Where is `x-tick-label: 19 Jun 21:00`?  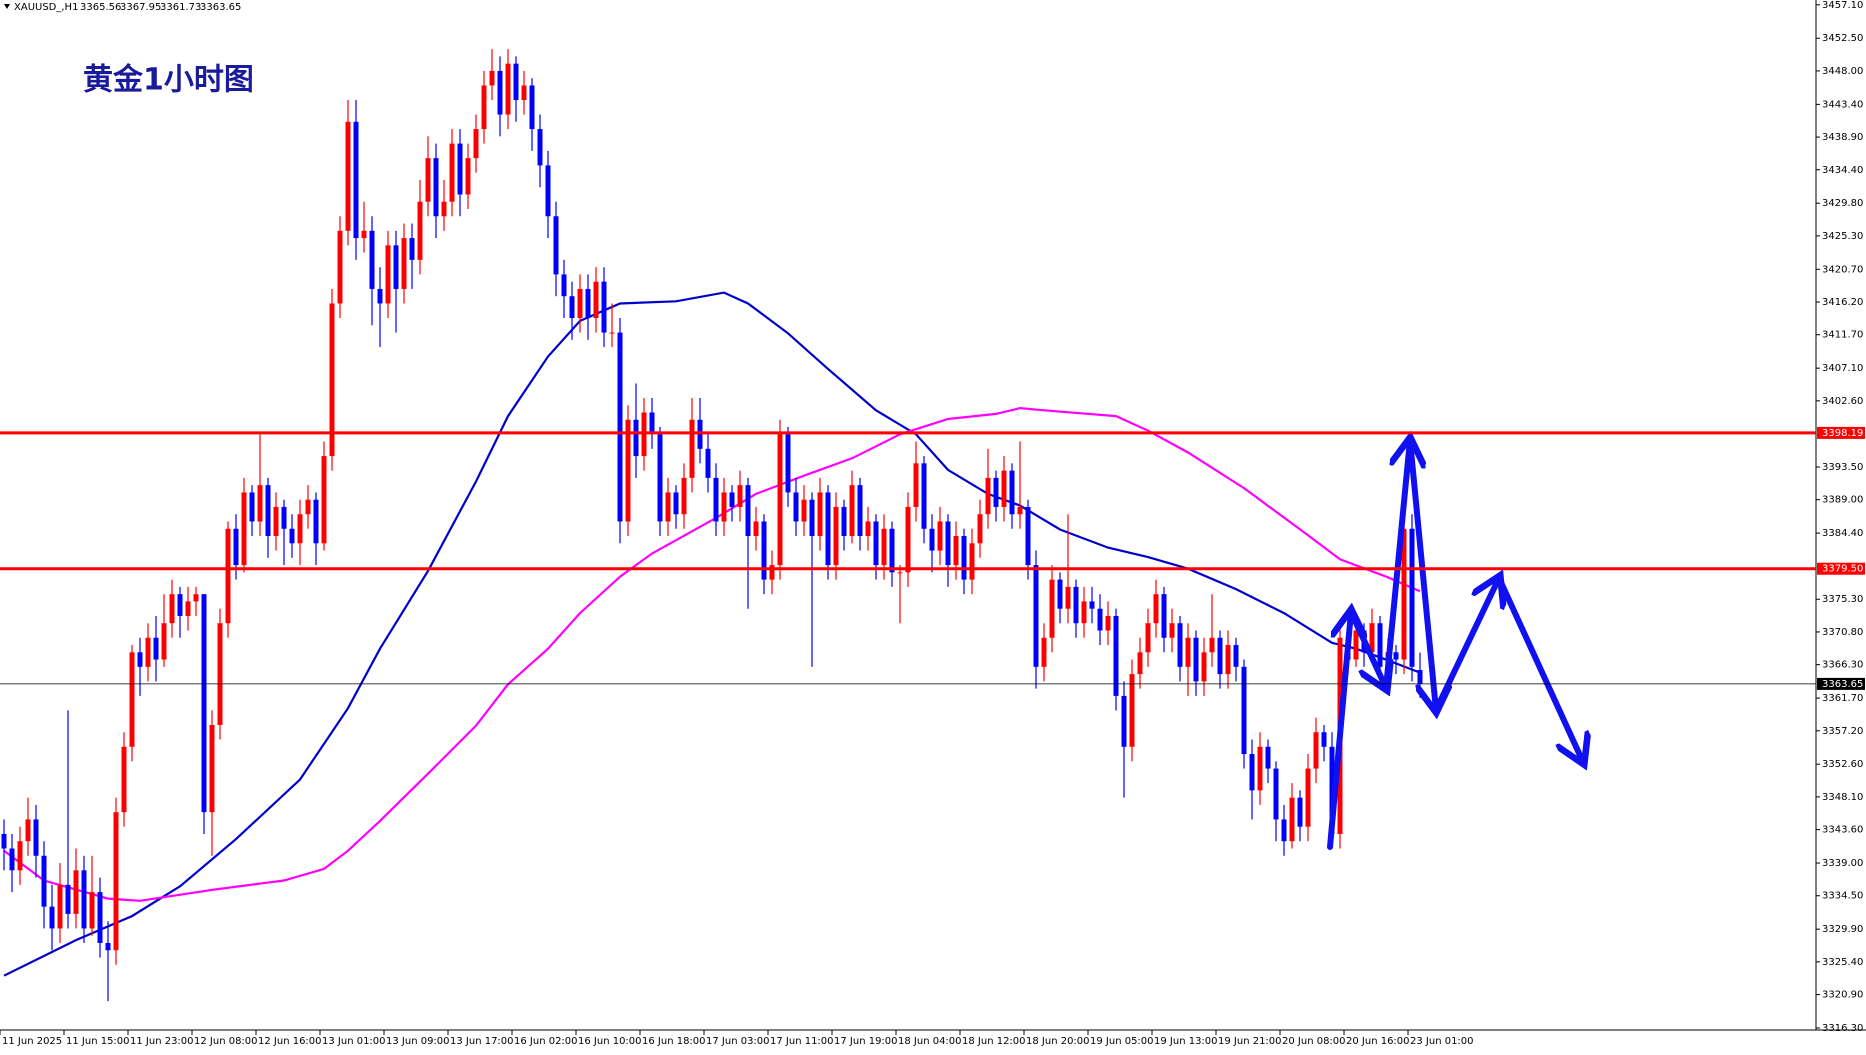 x-tick-label: 19 Jun 21:00 is located at coordinates (1250, 1041).